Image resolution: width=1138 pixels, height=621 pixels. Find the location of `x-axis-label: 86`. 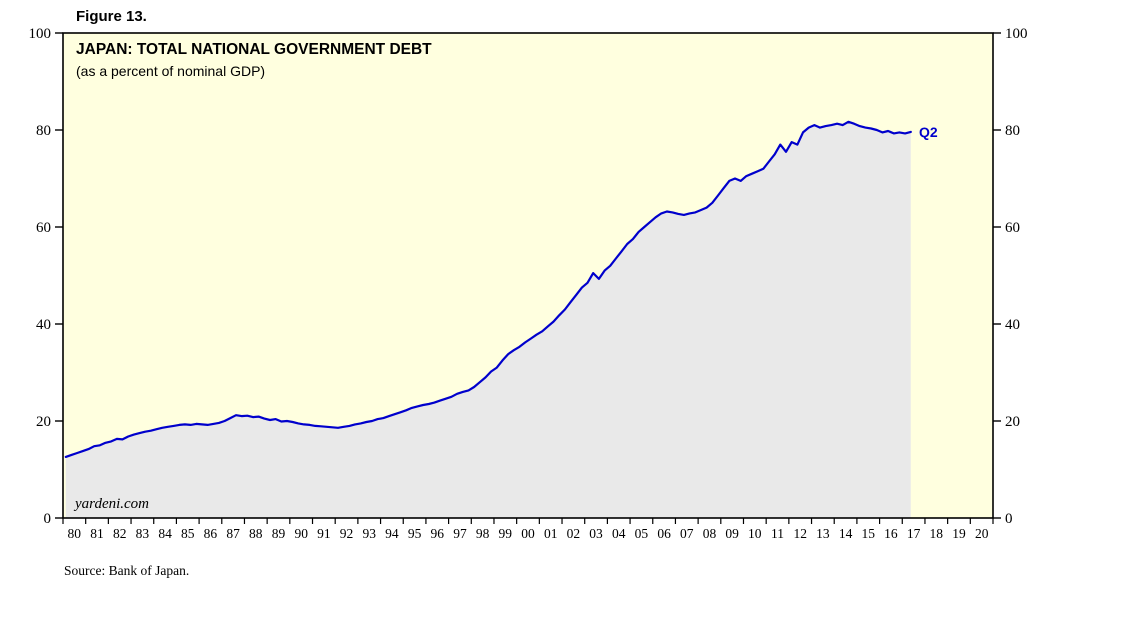

x-axis-label: 86 is located at coordinates (211, 533).